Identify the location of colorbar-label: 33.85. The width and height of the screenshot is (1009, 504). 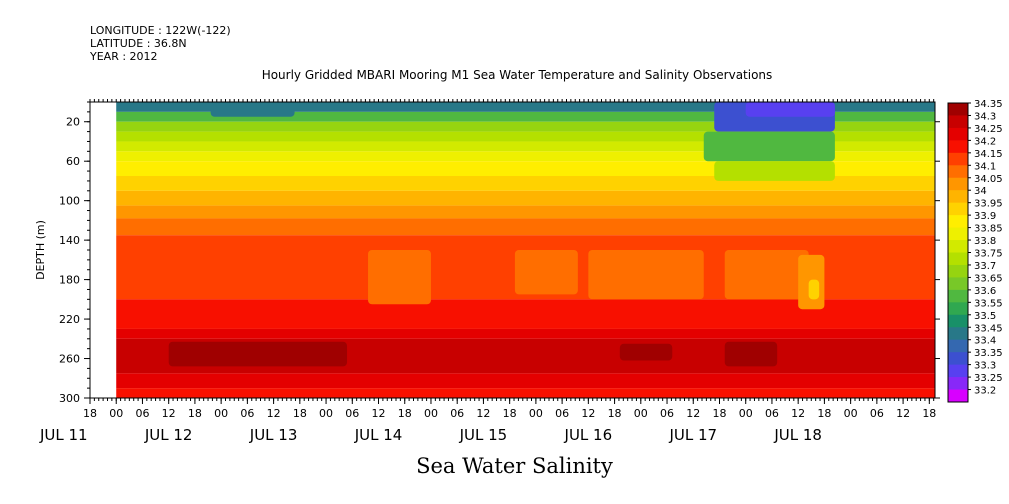
(988, 229).